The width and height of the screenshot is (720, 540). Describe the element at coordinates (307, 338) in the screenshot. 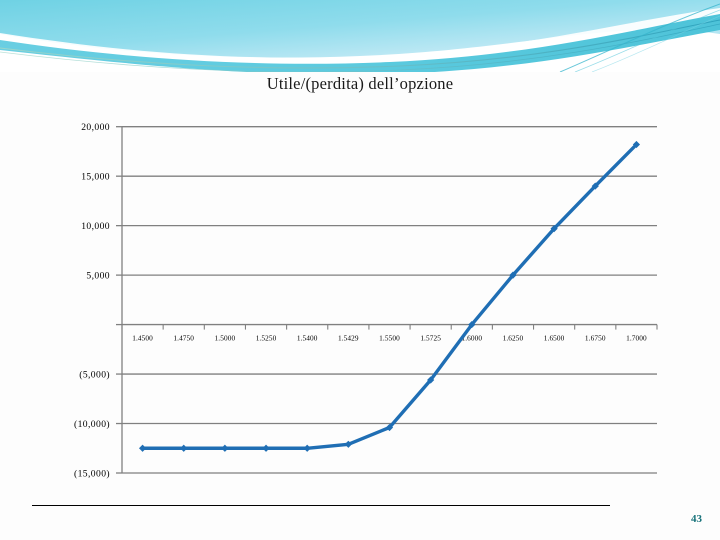

I see `x-axis-label: 1.5400` at that location.